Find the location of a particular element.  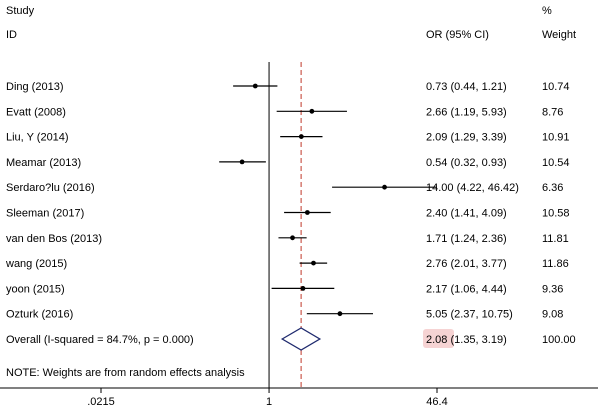

weight-value: 8.76 is located at coordinates (552, 112).